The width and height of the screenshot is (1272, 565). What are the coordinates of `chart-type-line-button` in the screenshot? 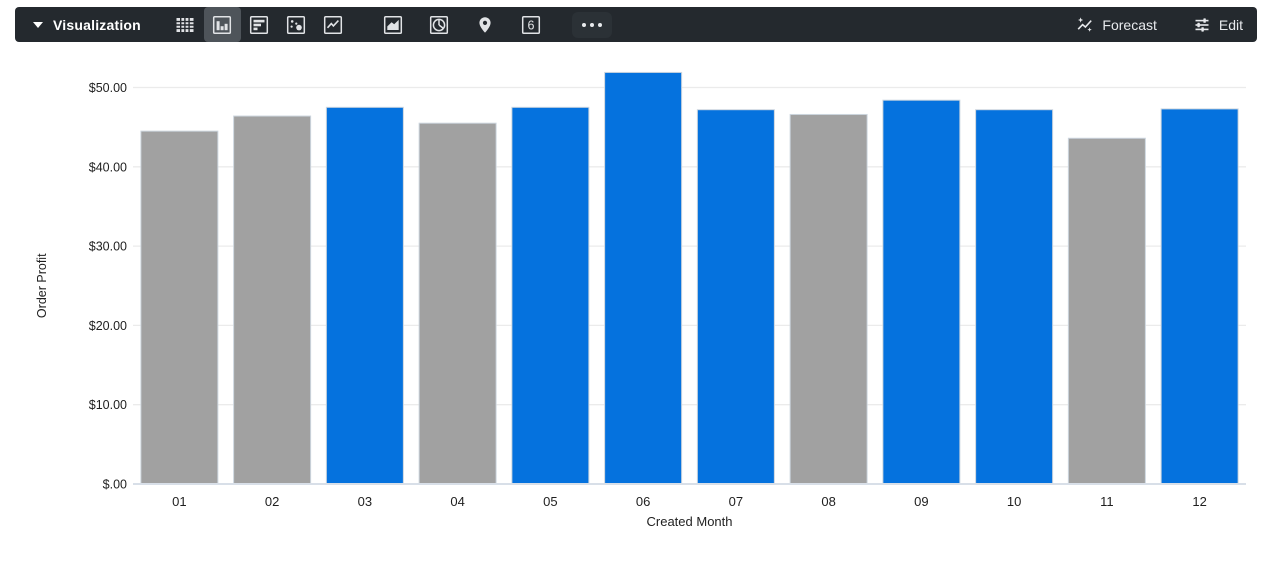 It's located at (333, 24).